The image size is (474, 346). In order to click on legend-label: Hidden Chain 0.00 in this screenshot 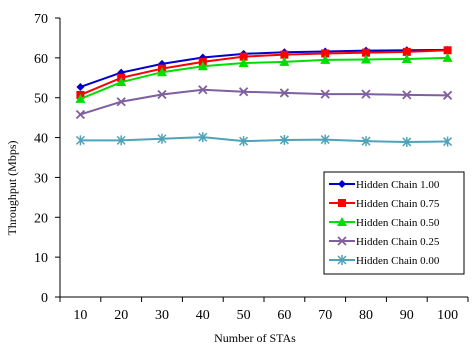, I will do `click(398, 261)`.